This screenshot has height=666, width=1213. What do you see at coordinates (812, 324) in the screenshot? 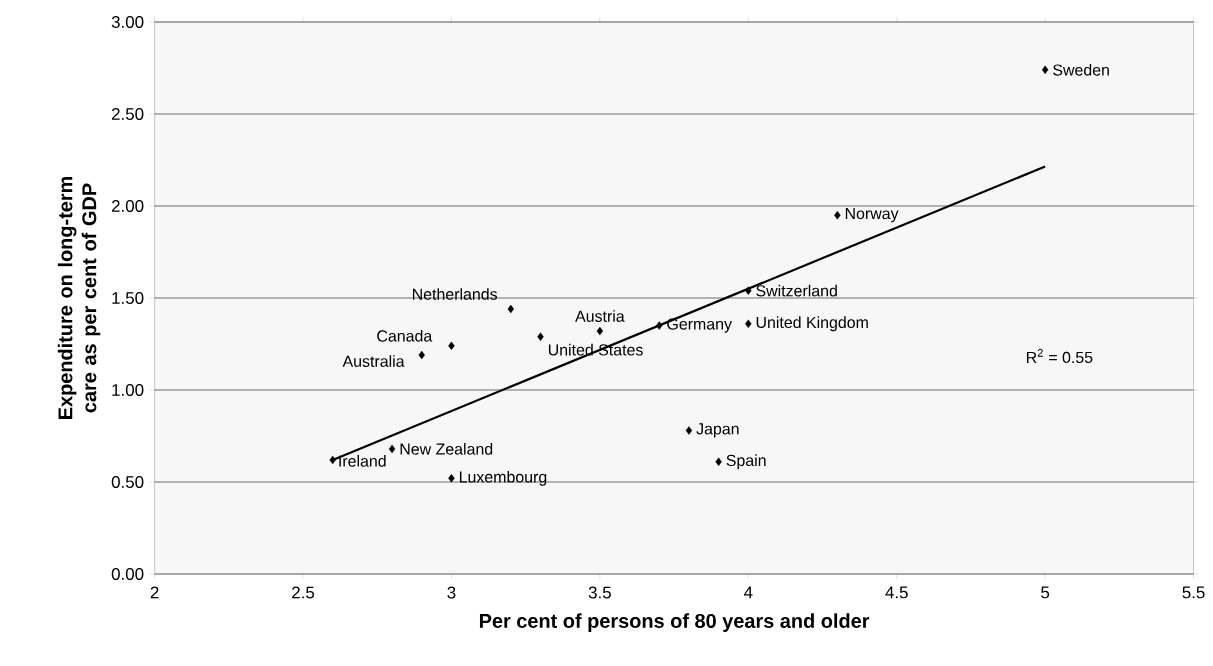
I see `annotation: United Kingdom` at bounding box center [812, 324].